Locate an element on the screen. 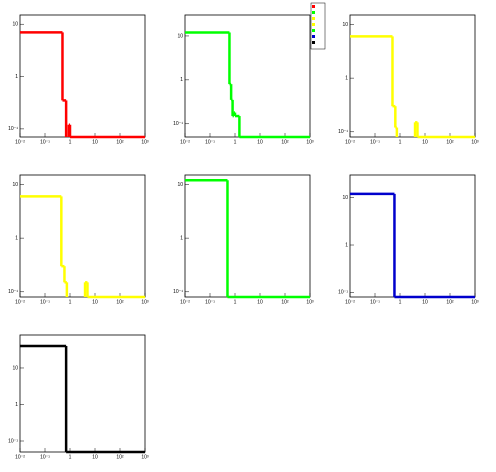 Image resolution: width=496 pixels, height=472 pixels. legend is located at coordinates (318, 26).